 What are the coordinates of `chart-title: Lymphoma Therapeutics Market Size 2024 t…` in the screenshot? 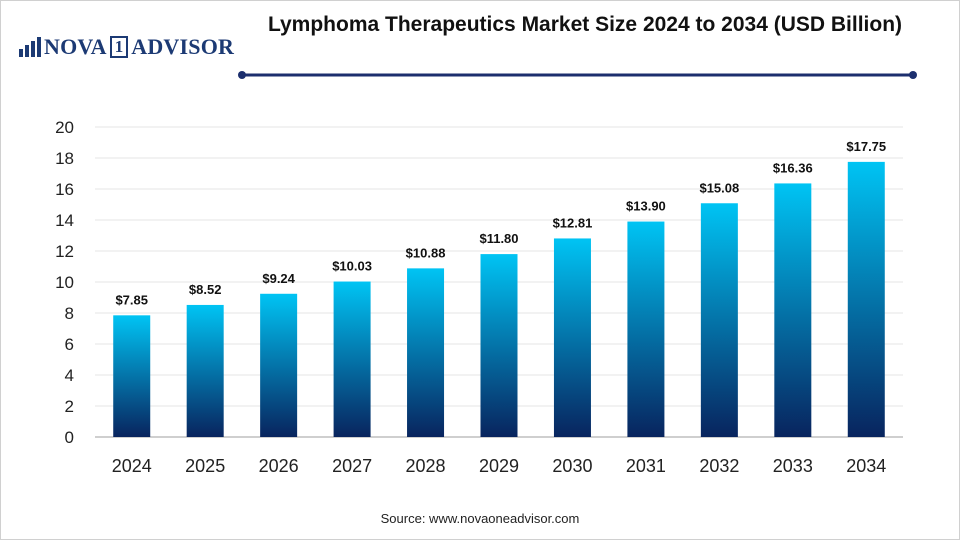 It's located at (585, 24).